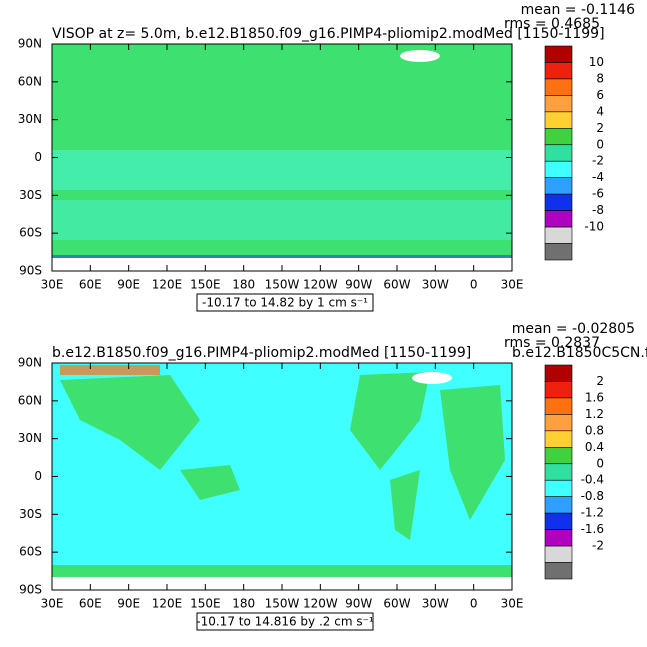  What do you see at coordinates (600, 95) in the screenshot?
I see `colorbar-label: 6` at bounding box center [600, 95].